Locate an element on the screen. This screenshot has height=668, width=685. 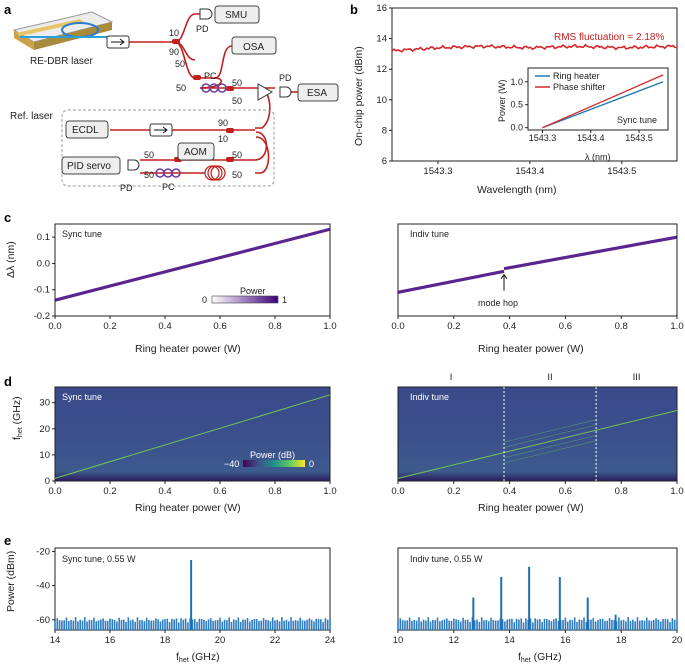
coupler-50e: 50 is located at coordinates (149, 155).